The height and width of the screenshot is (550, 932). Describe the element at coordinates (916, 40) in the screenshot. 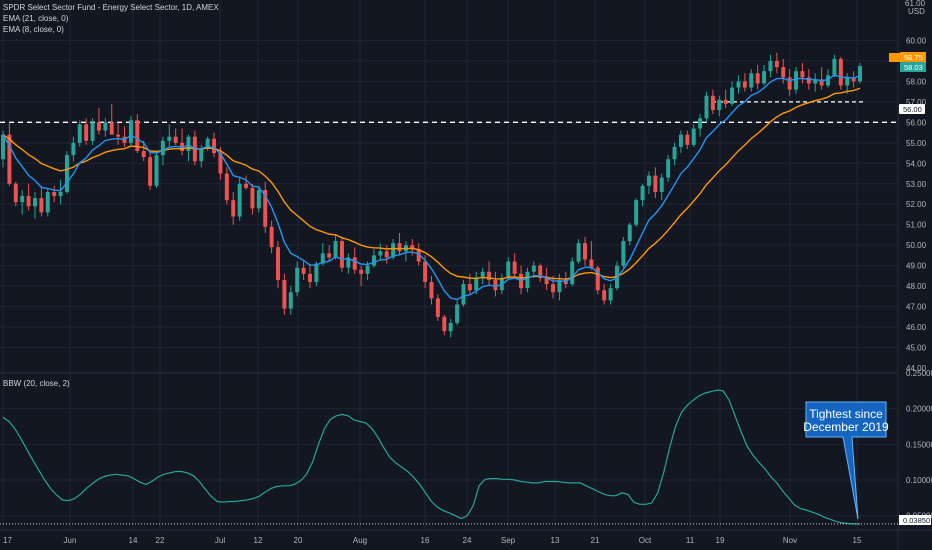

I see `price-axis-tick: 60.00` at that location.